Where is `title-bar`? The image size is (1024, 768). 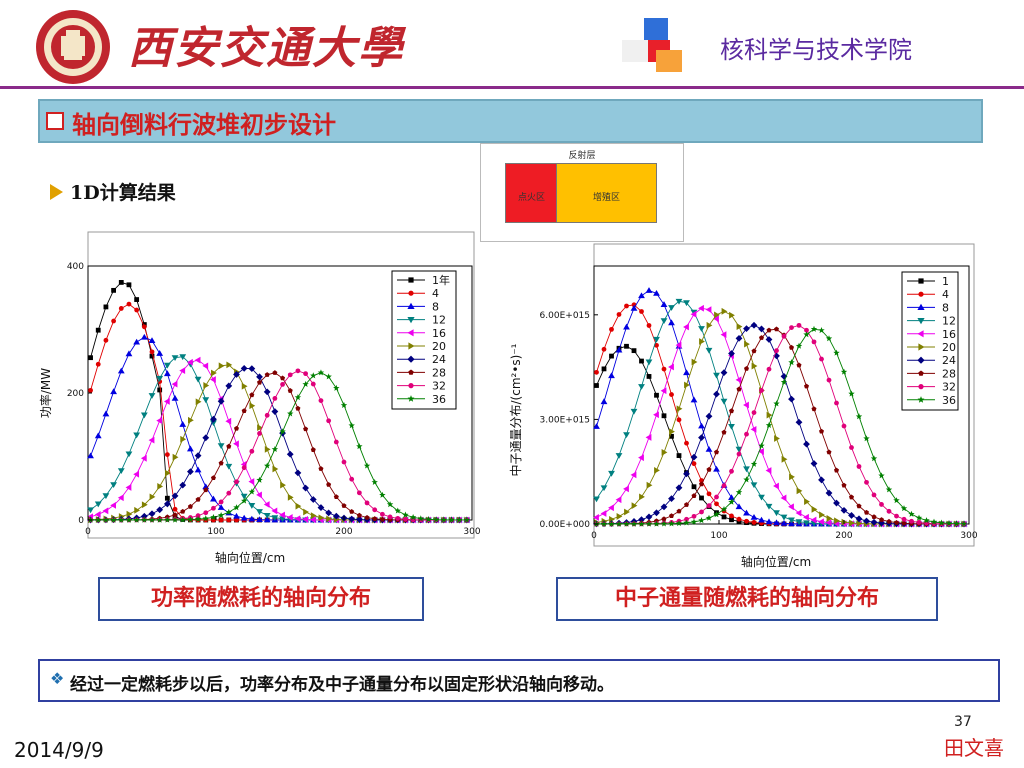 title-bar is located at coordinates (510, 121).